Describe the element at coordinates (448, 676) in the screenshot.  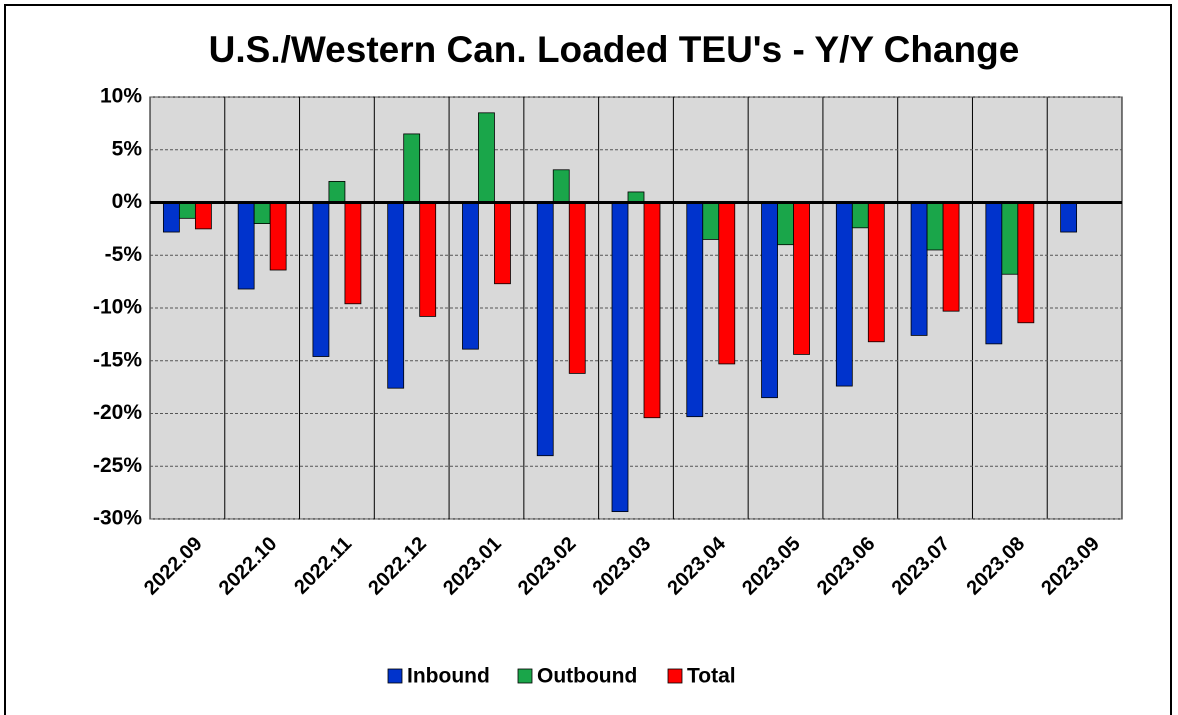
I see `legend-label: Inbound` at that location.